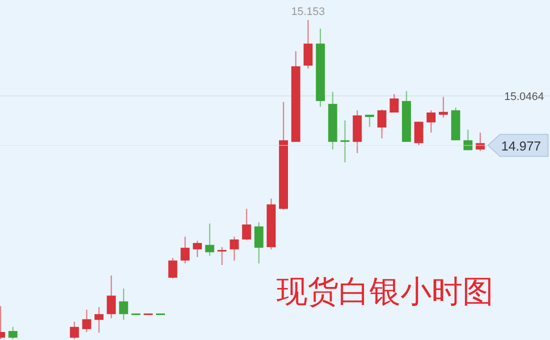 Image resolution: width=550 pixels, height=340 pixels. Describe the element at coordinates (308, 12) in the screenshot. I see `annotation: 15.153` at that location.